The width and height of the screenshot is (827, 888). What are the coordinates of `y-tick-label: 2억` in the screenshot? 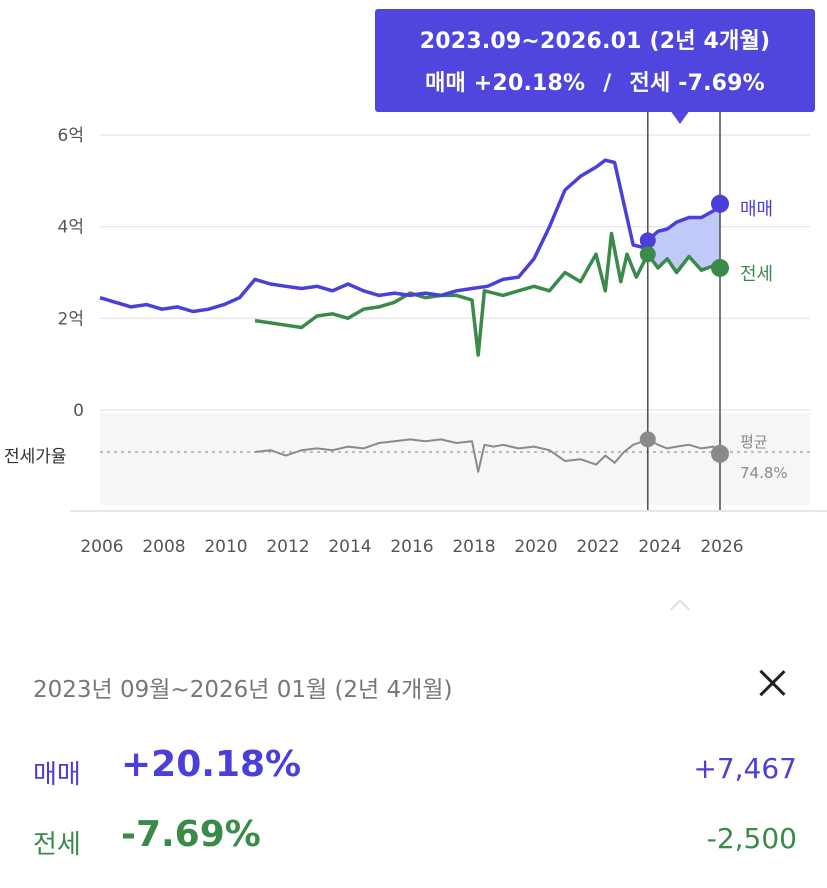 It's located at (71, 319).